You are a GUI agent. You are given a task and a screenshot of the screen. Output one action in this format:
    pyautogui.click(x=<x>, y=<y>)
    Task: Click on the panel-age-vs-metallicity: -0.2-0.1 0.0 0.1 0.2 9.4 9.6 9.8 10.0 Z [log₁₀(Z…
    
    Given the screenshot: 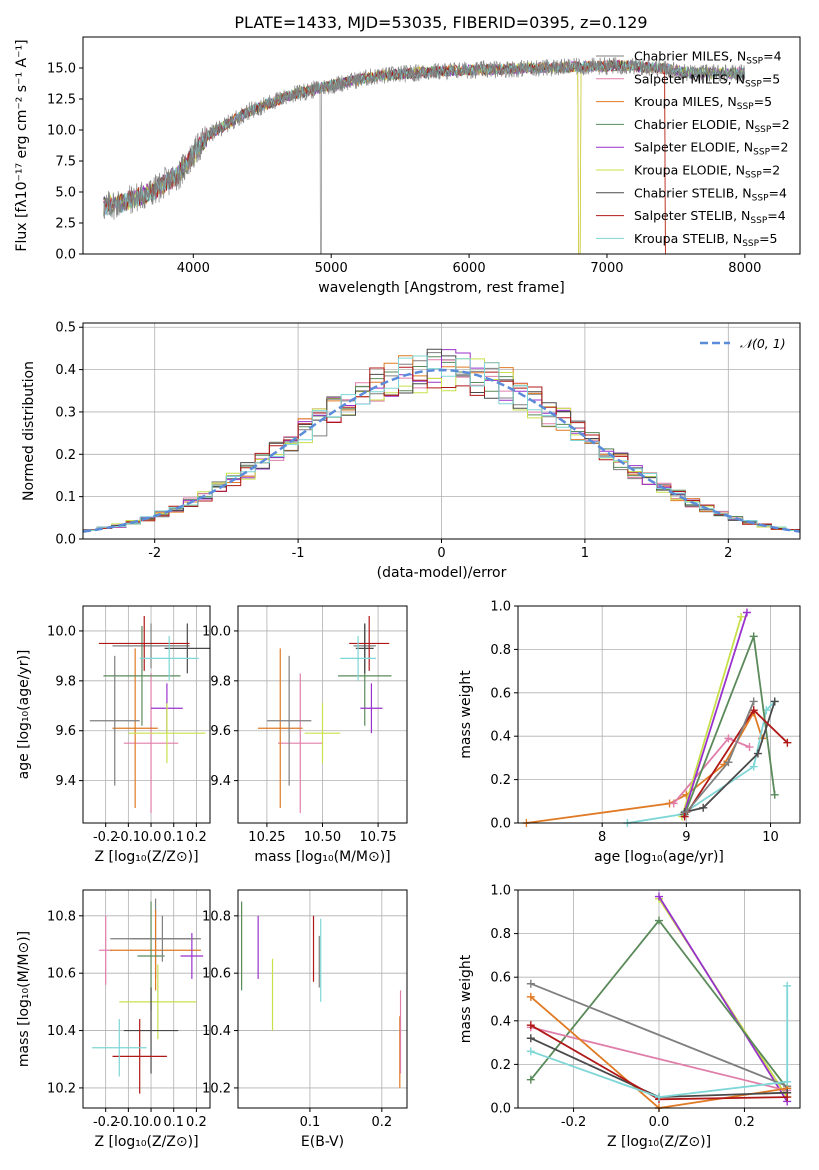 What is the action you would take?
    pyautogui.click(x=113, y=735)
    